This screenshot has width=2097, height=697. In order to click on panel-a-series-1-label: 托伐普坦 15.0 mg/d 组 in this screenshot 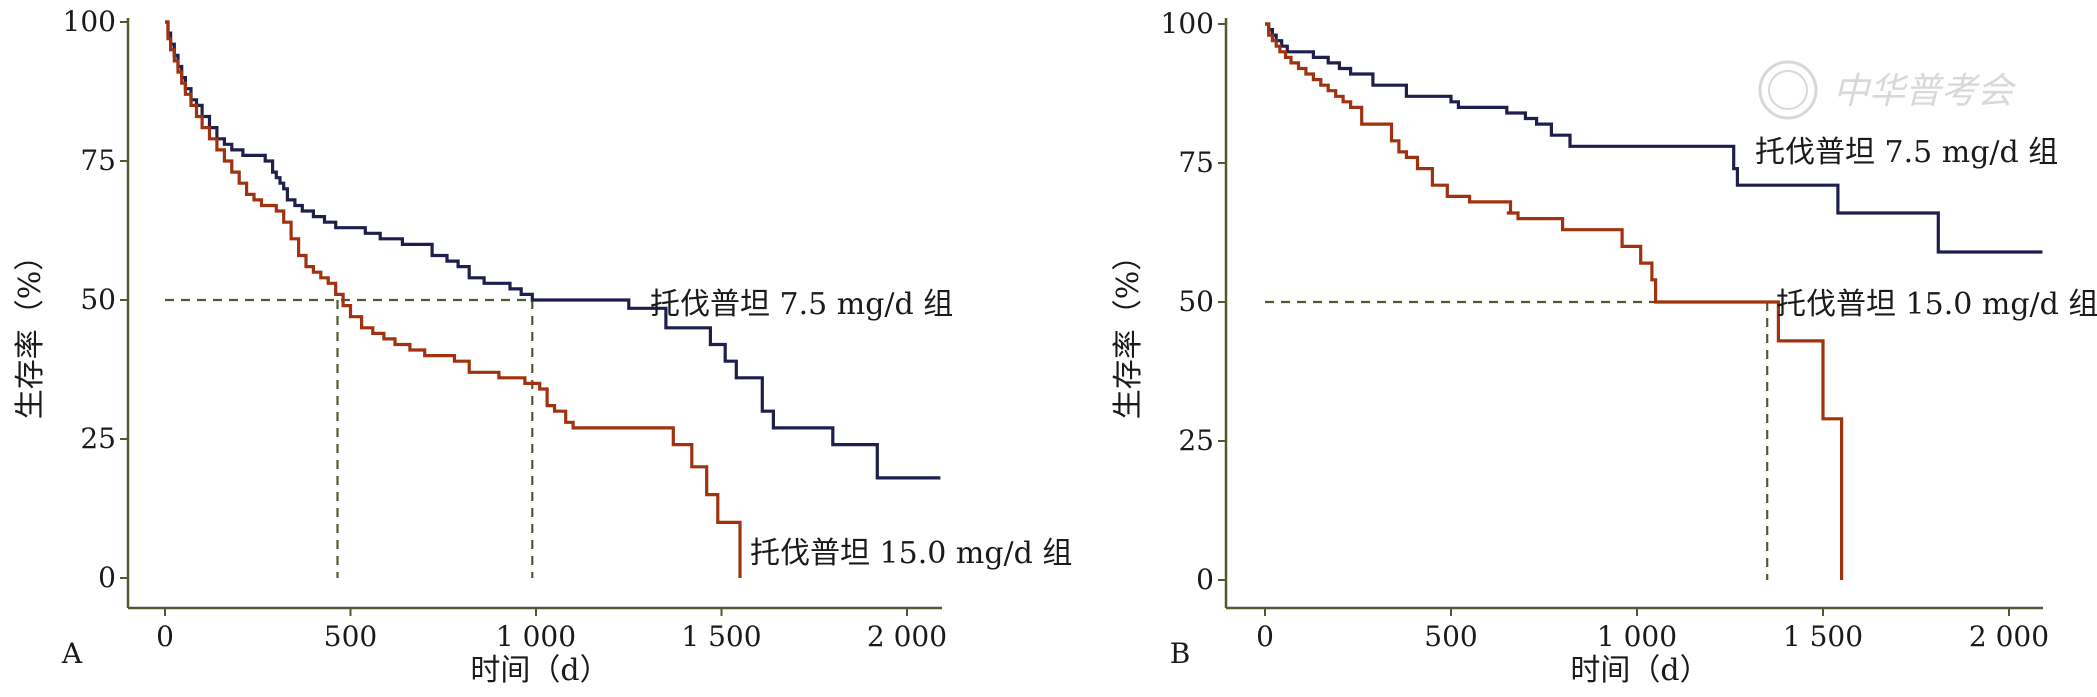, I will do `click(911, 553)`.